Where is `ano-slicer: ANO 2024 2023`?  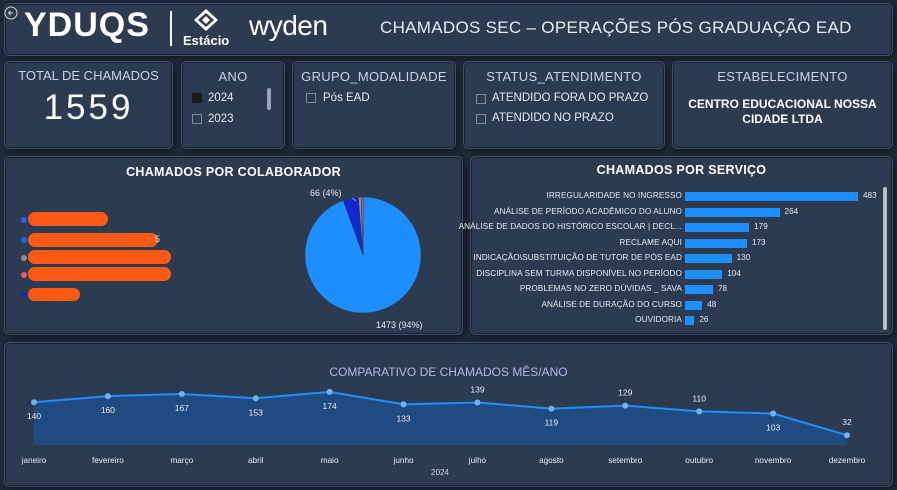
ano-slicer: ANO 2024 2023 is located at coordinates (233, 105).